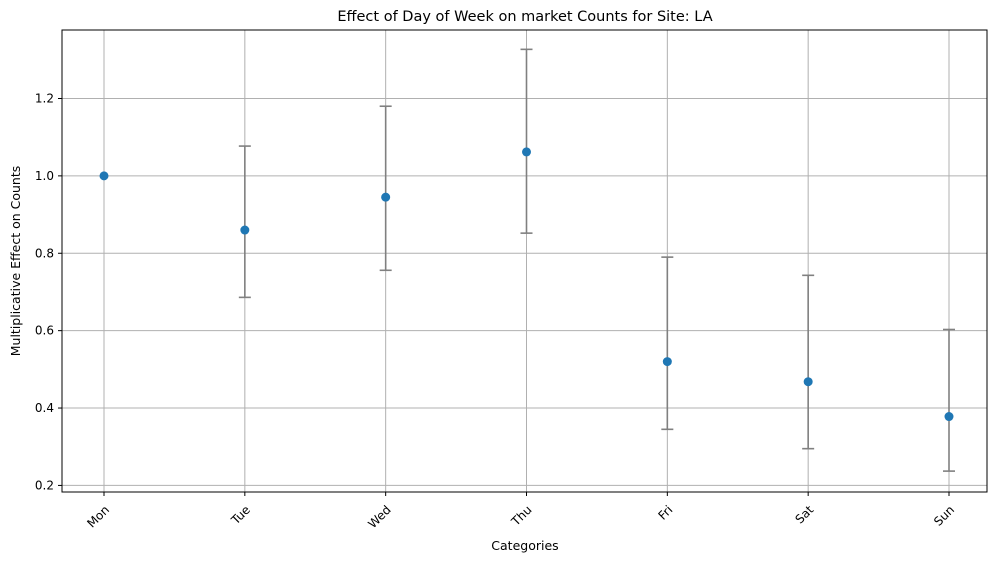 This screenshot has height=562, width=1001. I want to click on y-tick-label: 0.6, so click(44, 331).